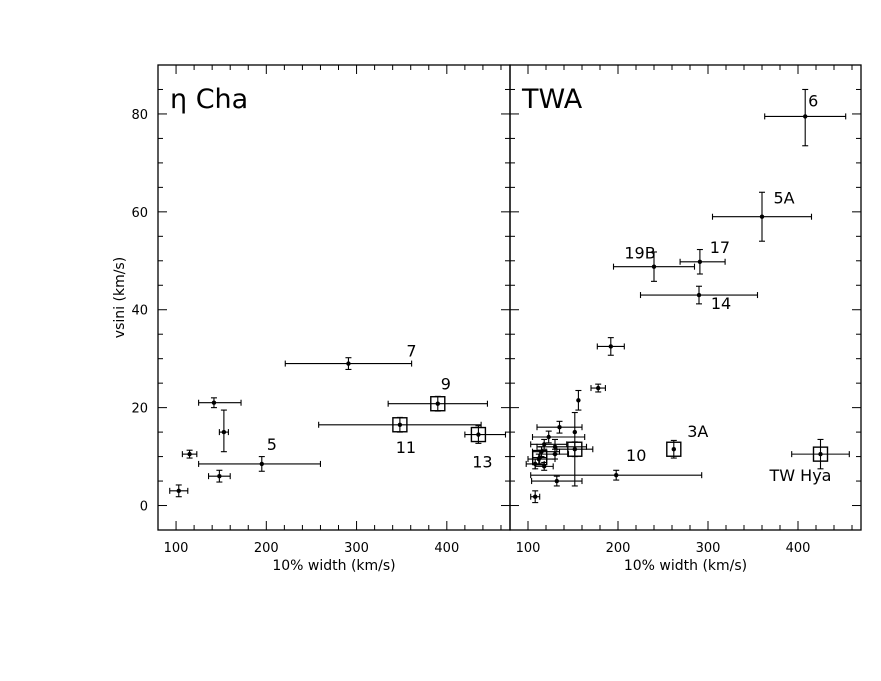 The width and height of the screenshot is (881, 681). Describe the element at coordinates (721, 303) in the screenshot. I see `point-label: 14` at that location.